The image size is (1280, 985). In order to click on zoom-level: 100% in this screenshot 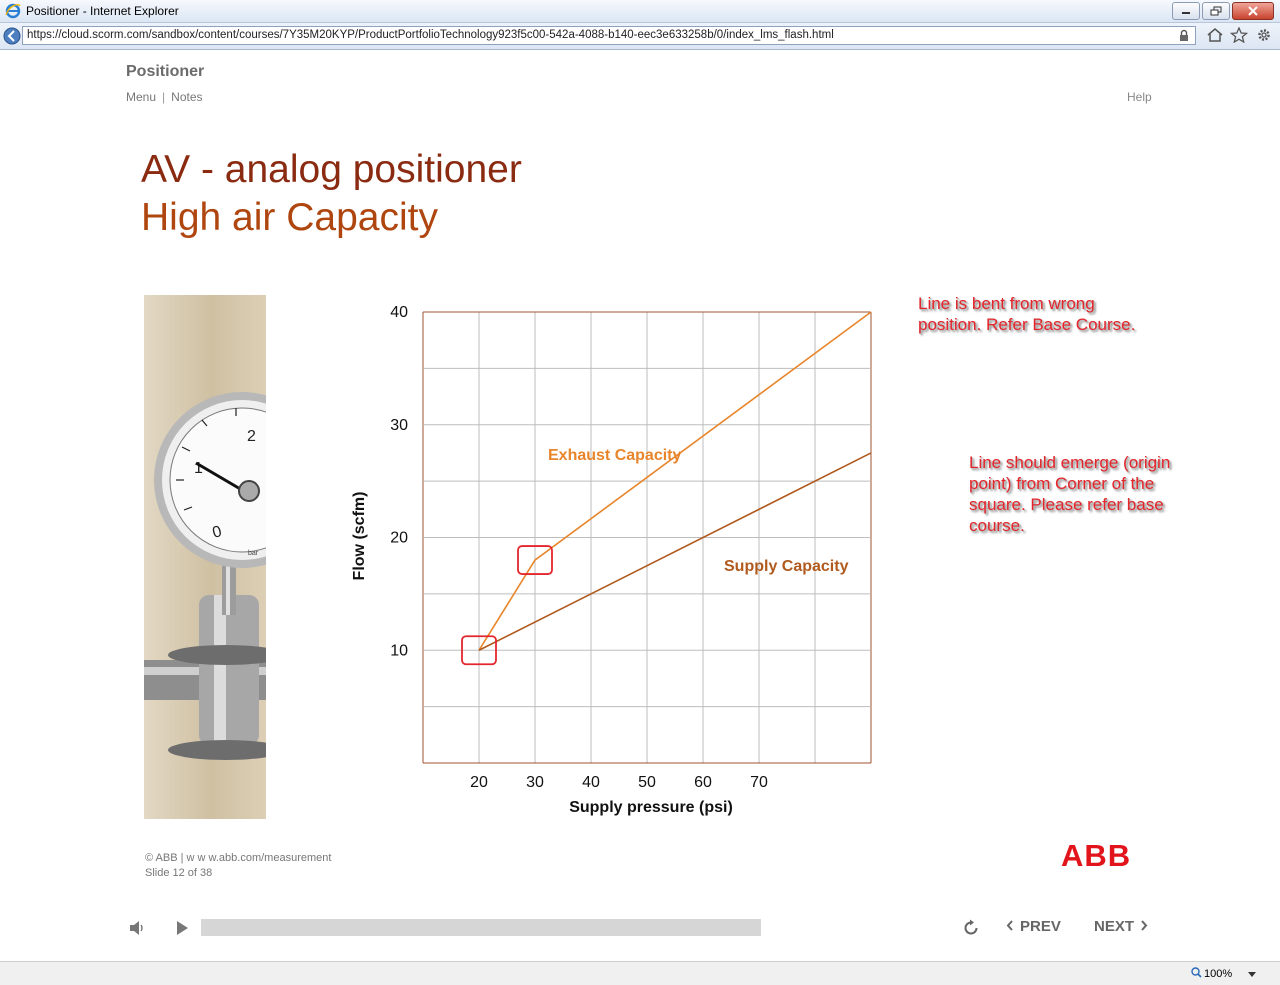, I will do `click(1211, 973)`.